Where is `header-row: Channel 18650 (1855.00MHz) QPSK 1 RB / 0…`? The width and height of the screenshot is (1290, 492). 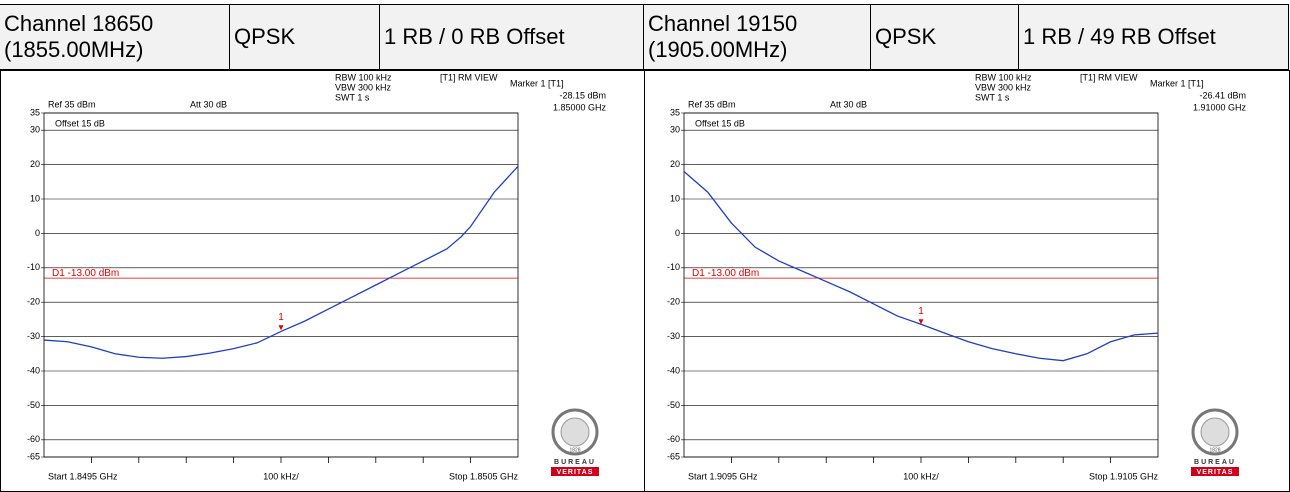
header-row: Channel 18650 (1855.00MHz) QPSK 1 RB / 0… is located at coordinates (645, 37).